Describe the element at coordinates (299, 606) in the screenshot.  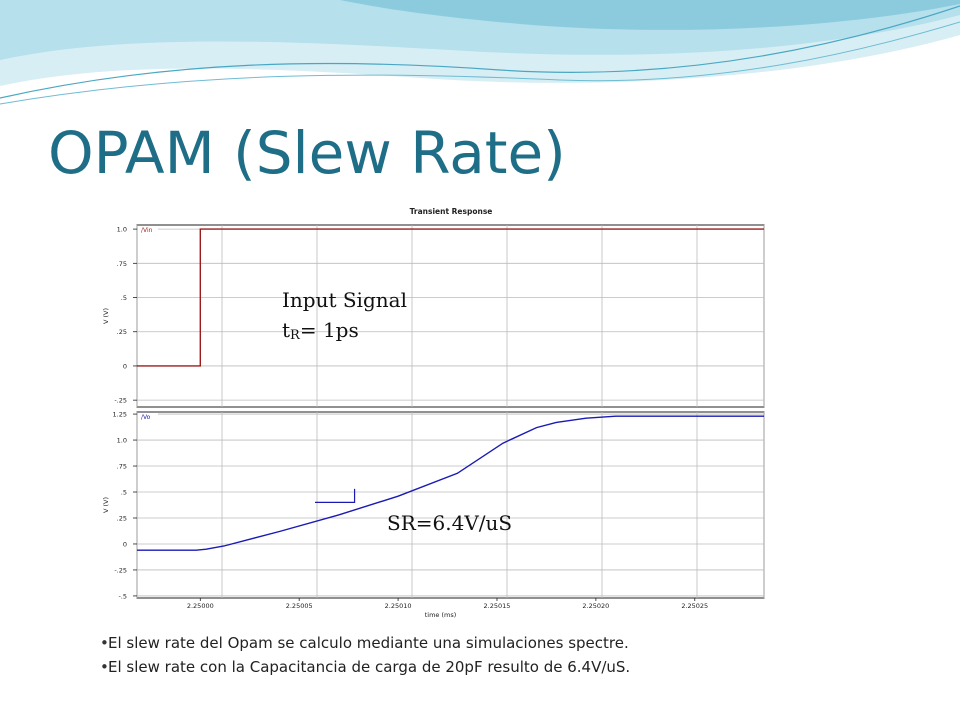
I see `x-tick-label: 2.25005` at that location.